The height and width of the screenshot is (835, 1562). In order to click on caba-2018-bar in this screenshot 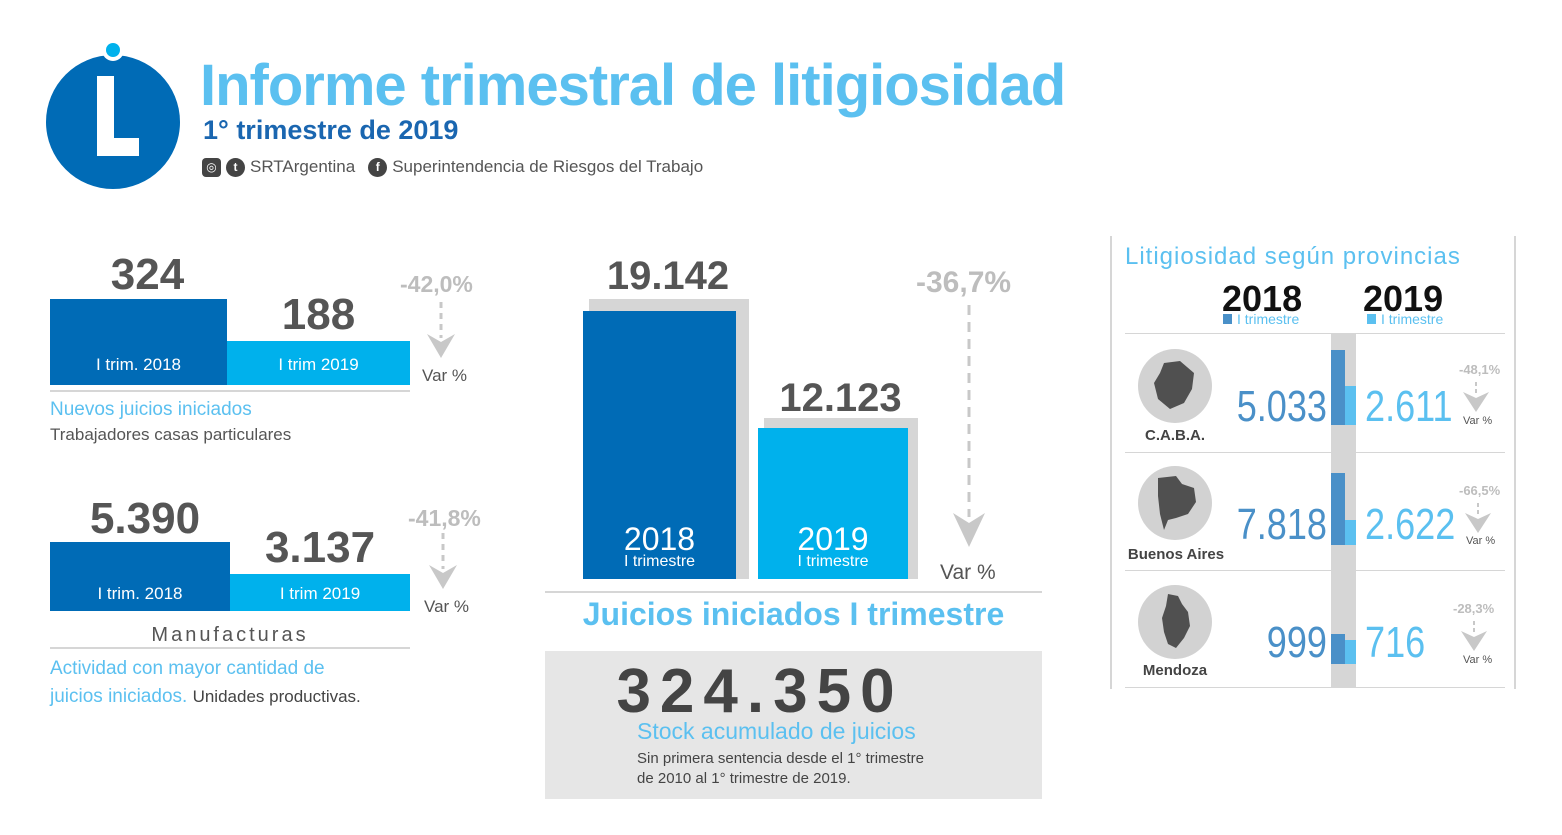, I will do `click(1338, 387)`.